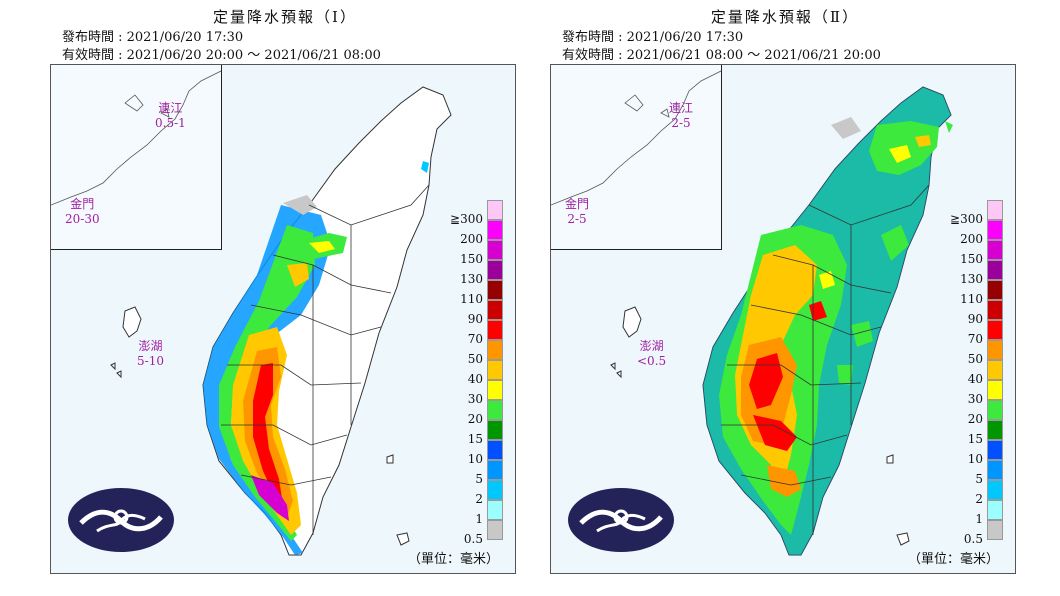 The image size is (1060, 596). Describe the element at coordinates (652, 361) in the screenshot. I see `penghu-rainfall-value: <0.5` at that location.